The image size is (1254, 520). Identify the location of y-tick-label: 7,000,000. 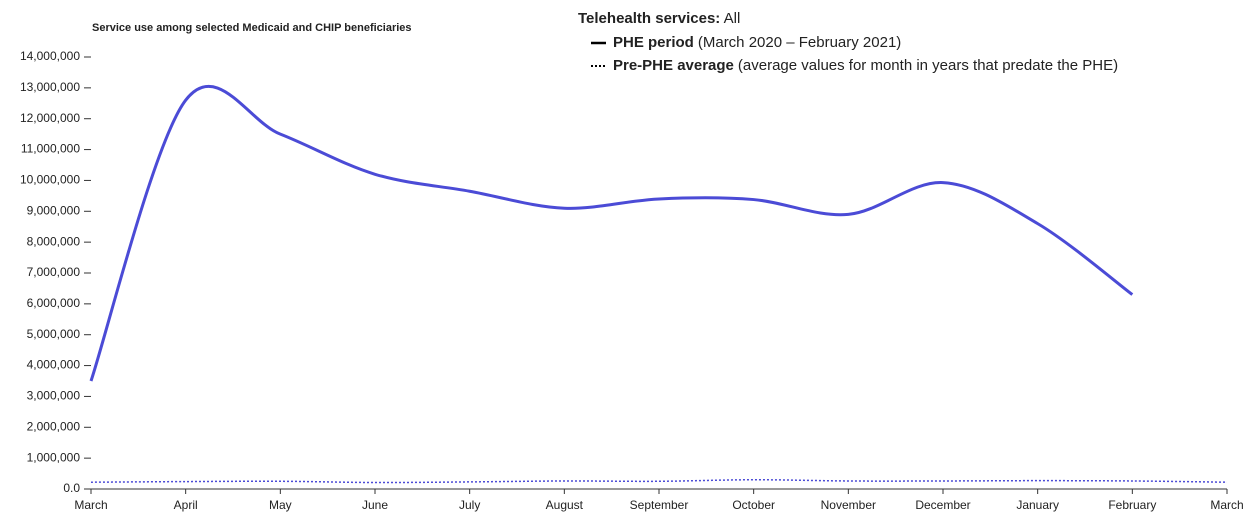
(54, 272).